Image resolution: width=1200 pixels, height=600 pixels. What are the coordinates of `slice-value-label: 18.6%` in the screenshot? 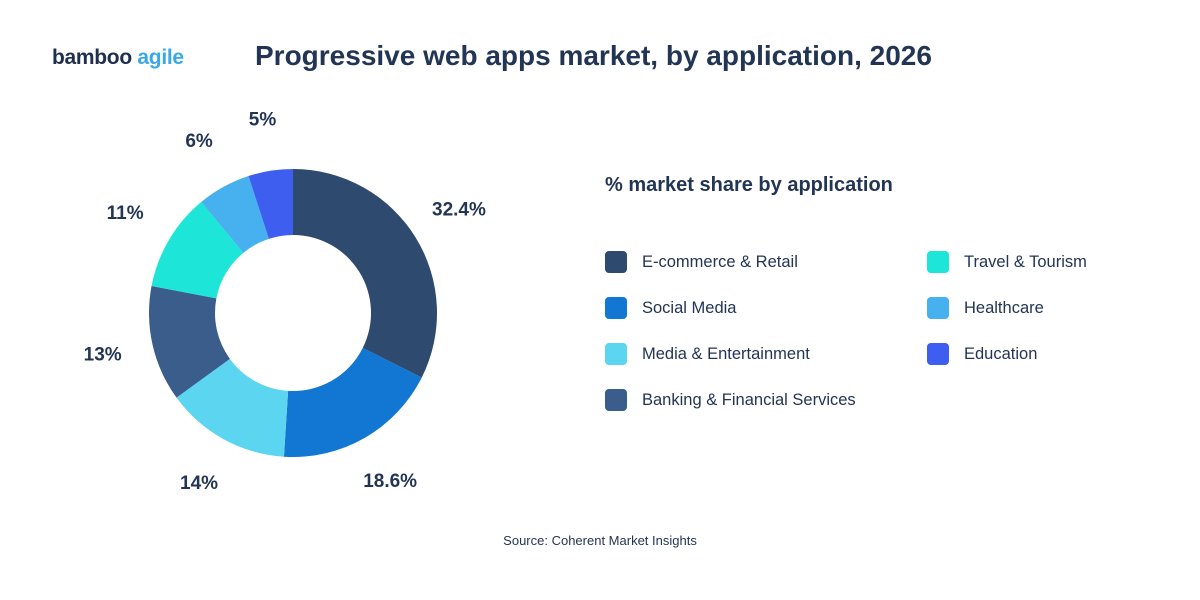 It's located at (390, 481).